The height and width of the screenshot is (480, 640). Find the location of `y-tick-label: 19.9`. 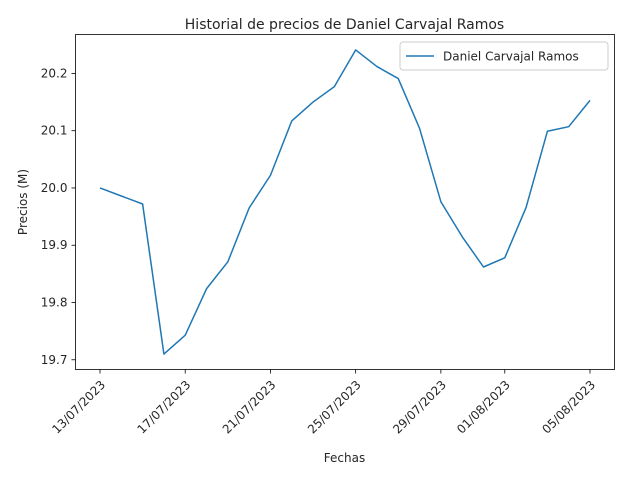

y-tick-label: 19.9 is located at coordinates (54, 245).